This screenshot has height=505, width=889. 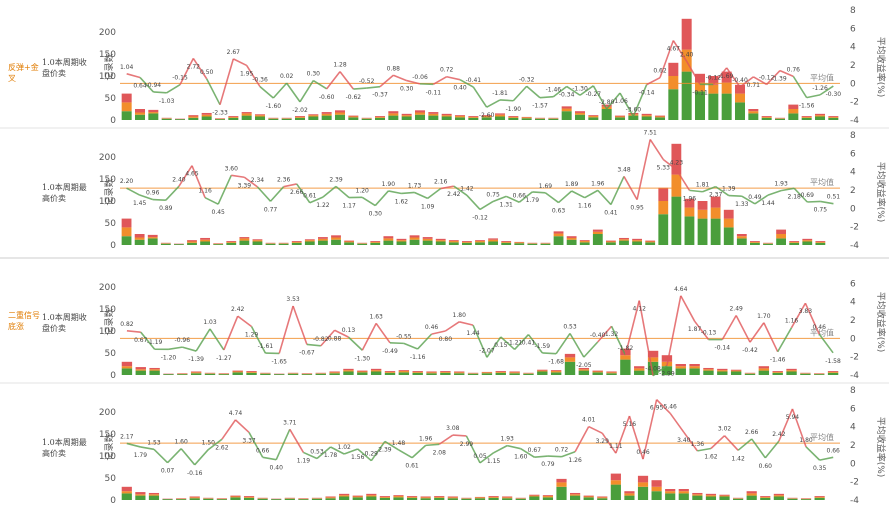 I want to click on data-label: -1.57, so click(x=540, y=106).